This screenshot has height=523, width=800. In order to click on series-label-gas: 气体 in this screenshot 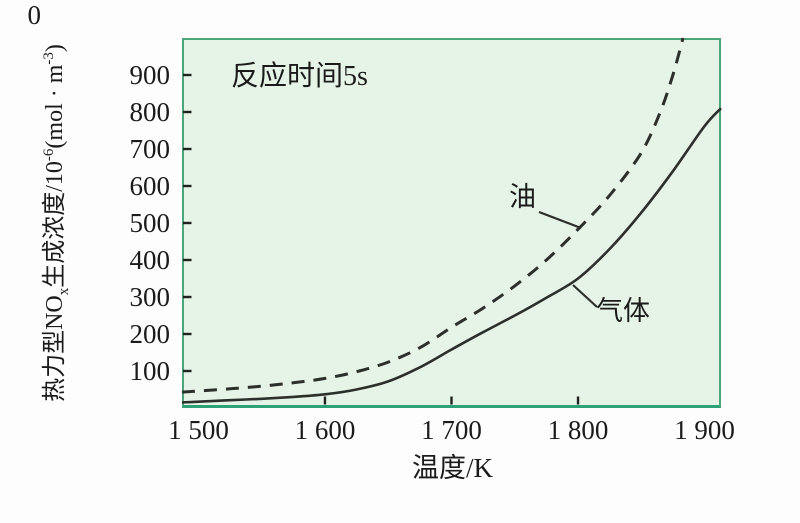, I will do `click(623, 311)`.